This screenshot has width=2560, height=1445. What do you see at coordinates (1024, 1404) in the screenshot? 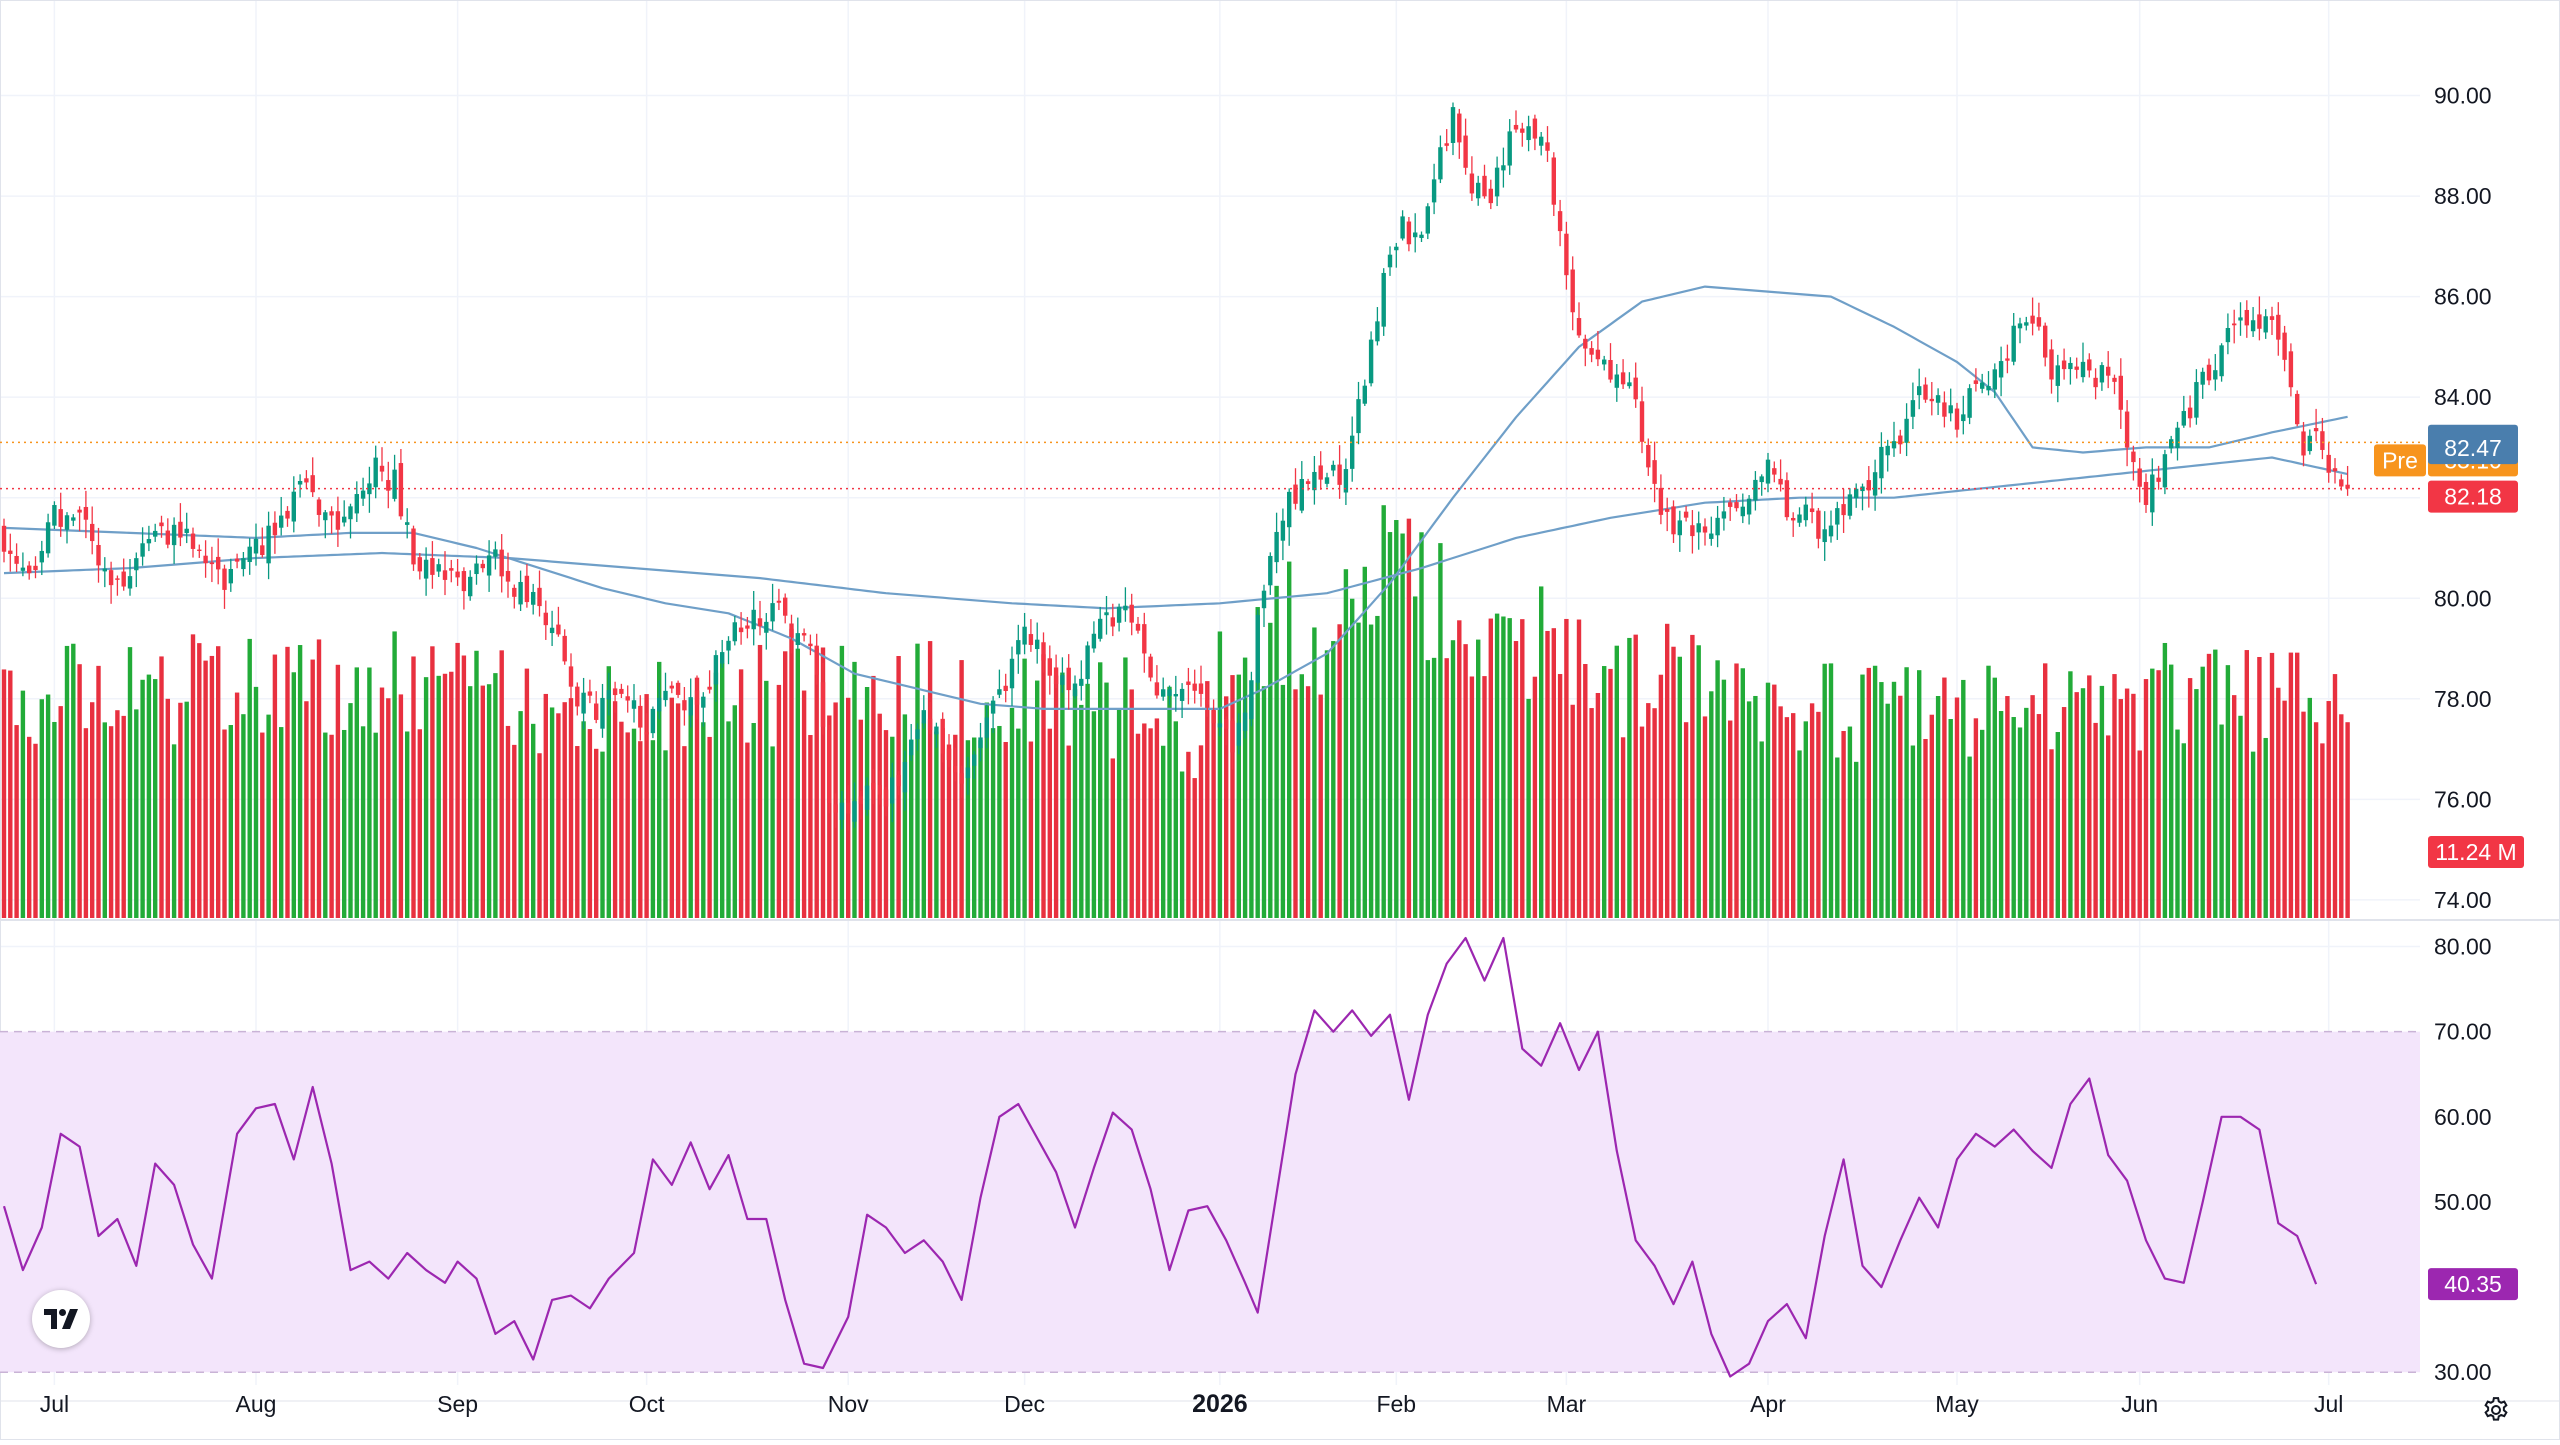
I see `time-axis-label: Dec` at bounding box center [1024, 1404].